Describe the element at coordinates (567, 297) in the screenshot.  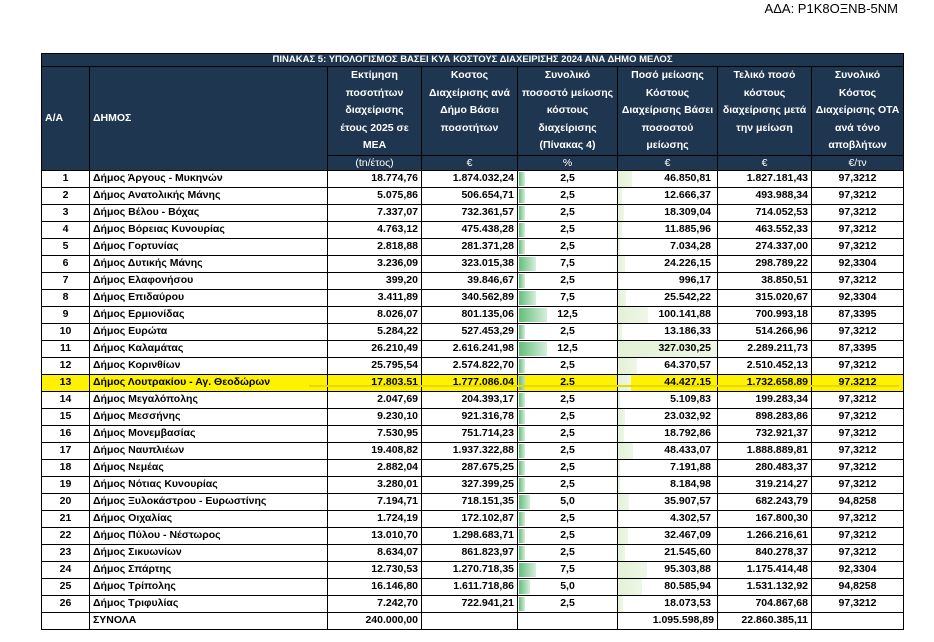
I see `cell-pososto: 7,5` at that location.